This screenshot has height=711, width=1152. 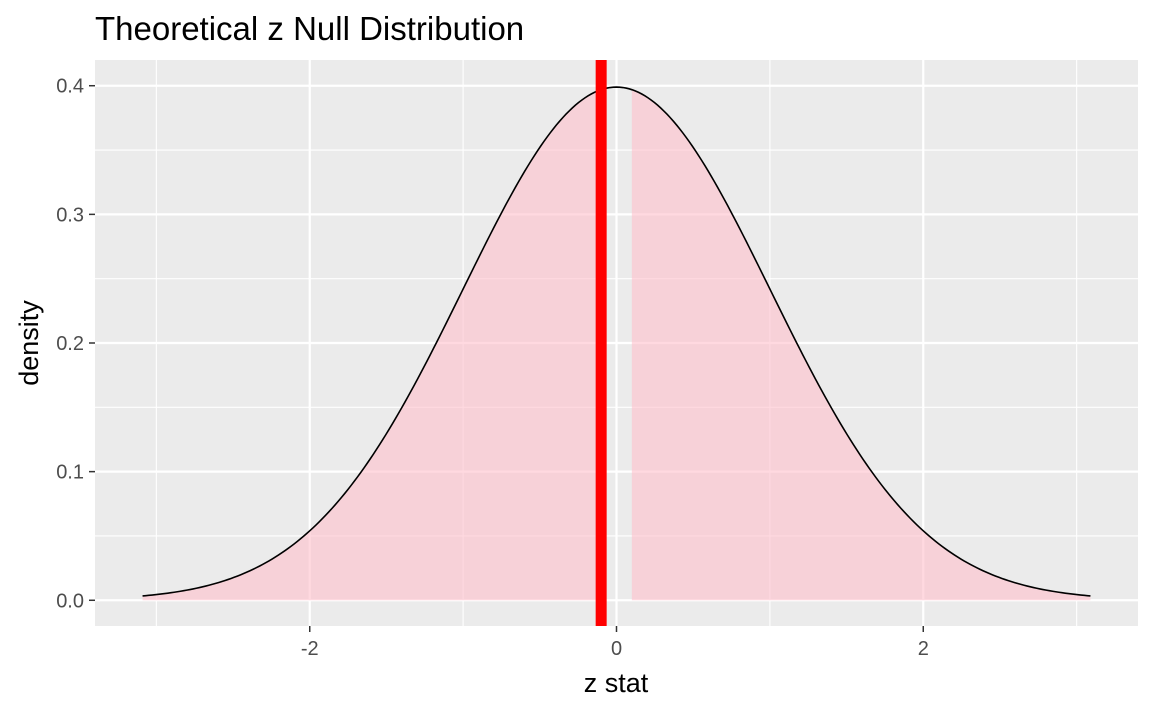 What do you see at coordinates (616, 683) in the screenshot?
I see `x-axis-title: z stat` at bounding box center [616, 683].